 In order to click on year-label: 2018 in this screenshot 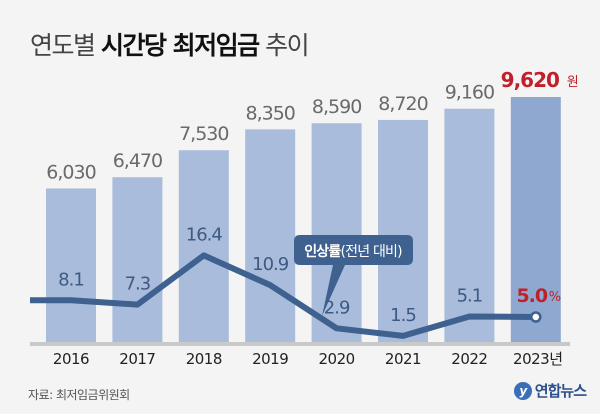, I will do `click(204, 359)`.